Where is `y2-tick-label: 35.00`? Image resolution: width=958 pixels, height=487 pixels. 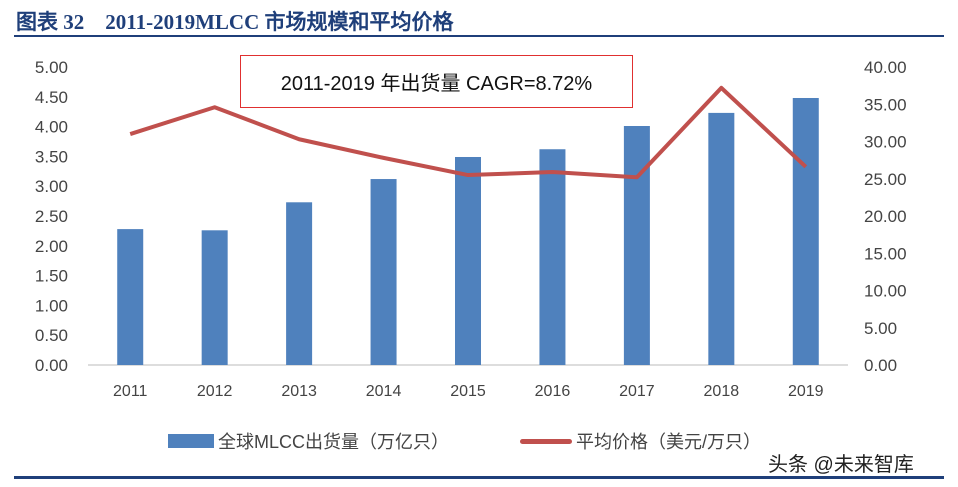 y2-tick-label: 35.00 is located at coordinates (885, 104).